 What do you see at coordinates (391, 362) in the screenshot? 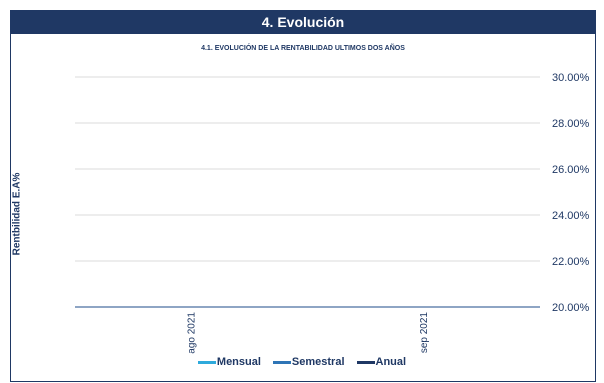
I see `legend-label: Anual` at bounding box center [391, 362].